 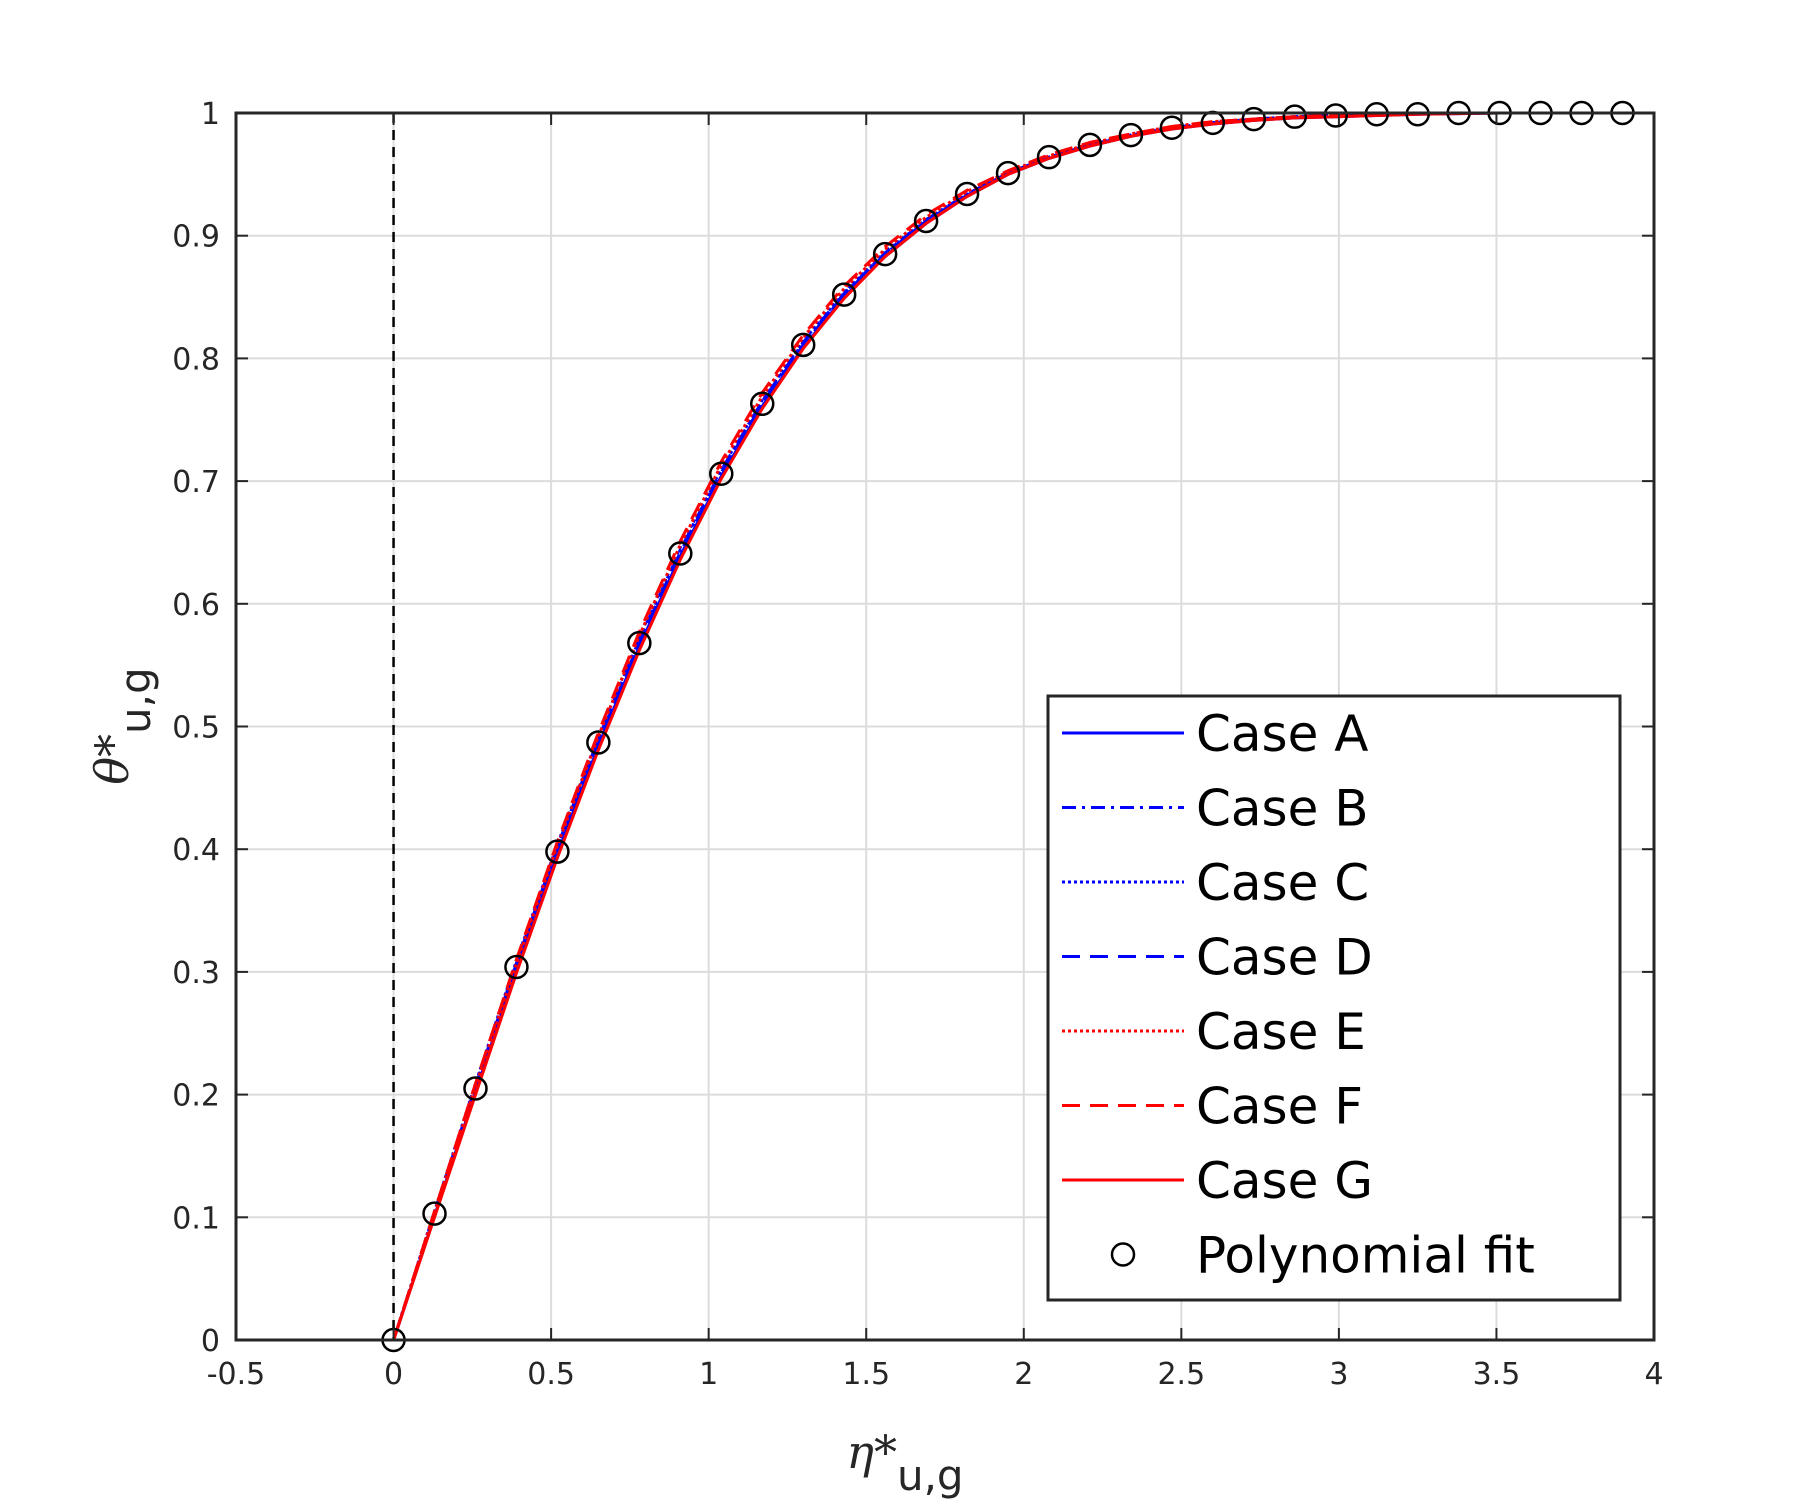 What do you see at coordinates (135, 700) in the screenshot?
I see `y-axis-label-subscript: u,g` at bounding box center [135, 700].